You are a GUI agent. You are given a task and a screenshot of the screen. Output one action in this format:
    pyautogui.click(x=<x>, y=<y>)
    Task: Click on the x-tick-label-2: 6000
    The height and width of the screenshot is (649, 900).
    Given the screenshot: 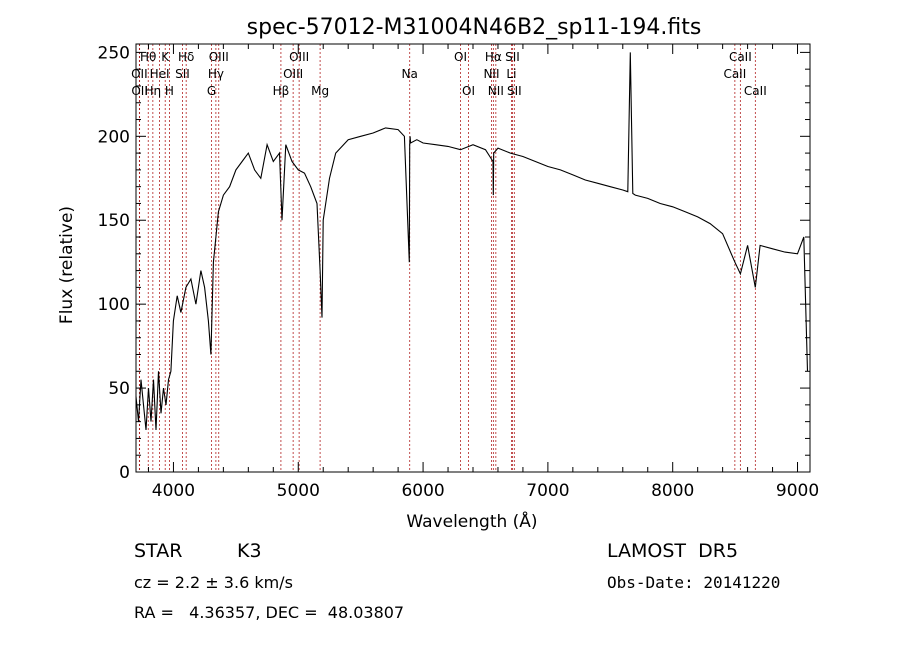 What is the action you would take?
    pyautogui.click(x=422, y=491)
    